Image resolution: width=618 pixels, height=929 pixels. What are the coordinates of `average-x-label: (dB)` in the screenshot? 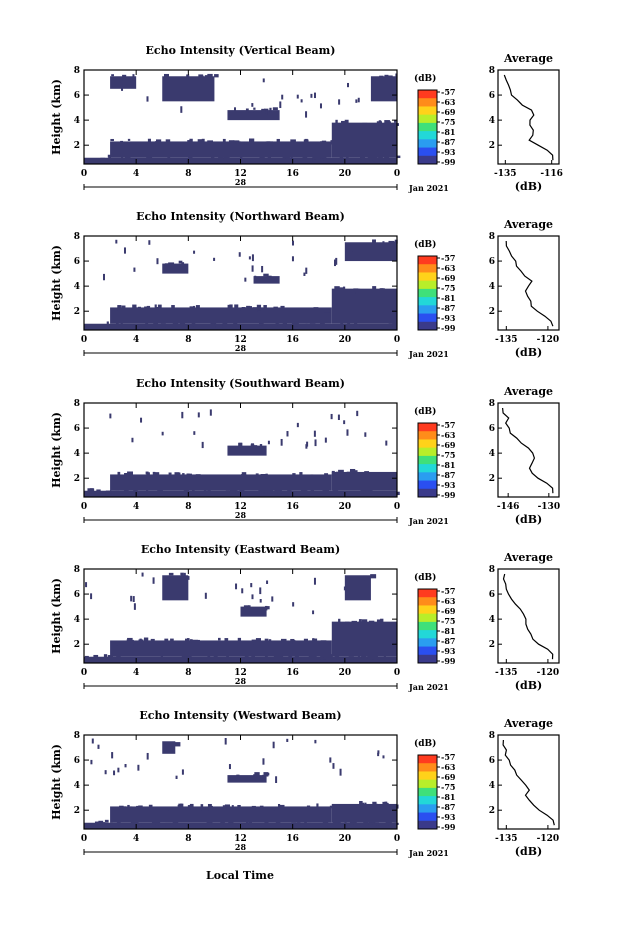 It's located at (528, 519).